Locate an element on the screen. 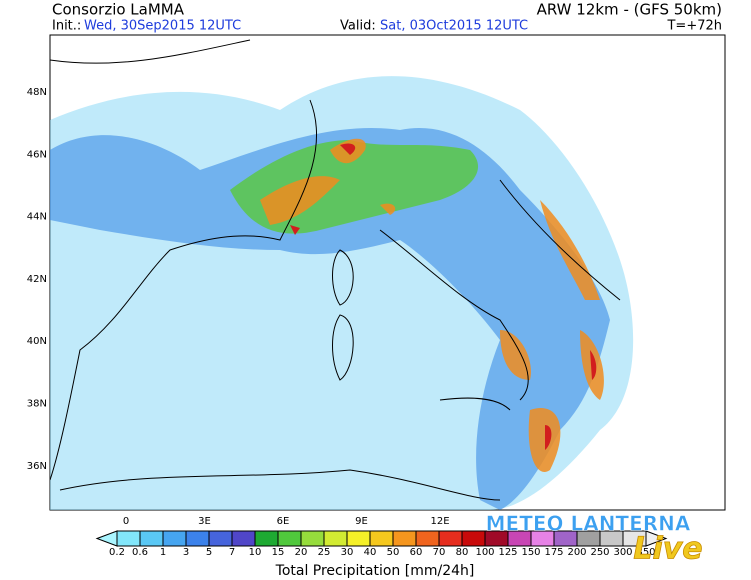 This screenshot has width=751, height=580. colorbar-label: 0.6 is located at coordinates (140, 552).